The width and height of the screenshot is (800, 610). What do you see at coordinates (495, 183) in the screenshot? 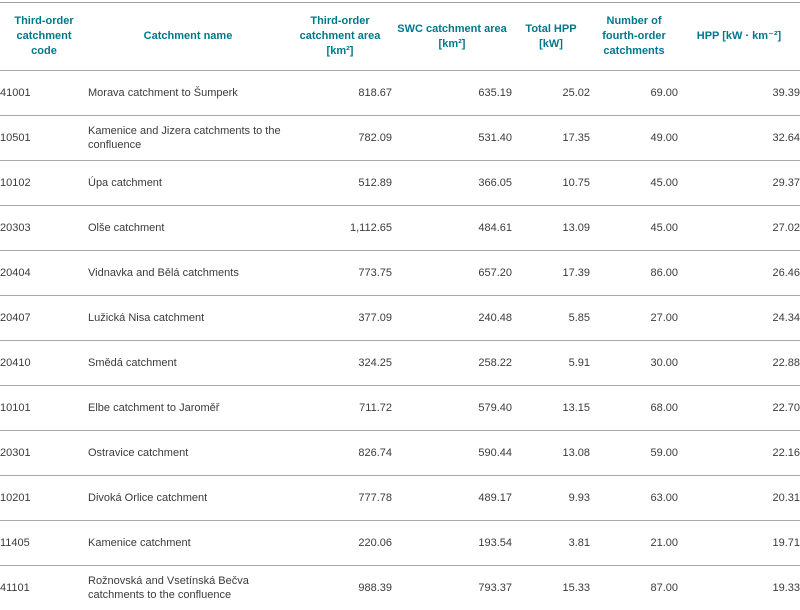
I see `cell-swc_area: 366.05` at bounding box center [495, 183].